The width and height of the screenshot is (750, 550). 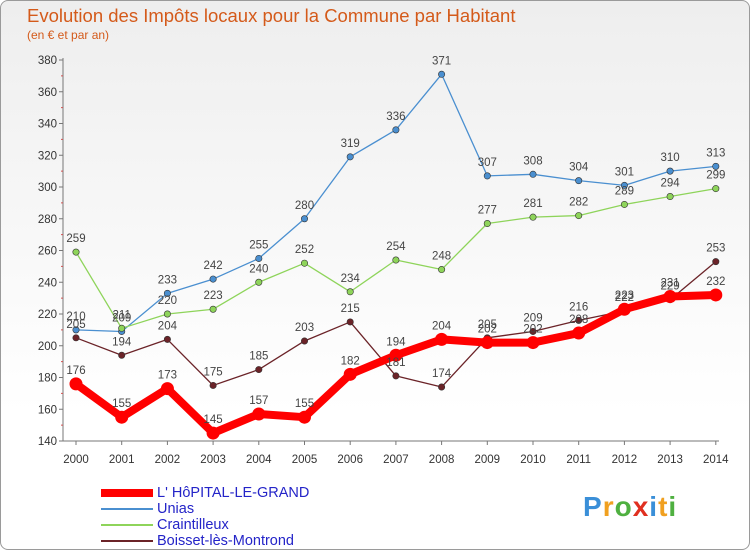 What do you see at coordinates (578, 460) in the screenshot?
I see `x-tick-label: 2011` at bounding box center [578, 460].